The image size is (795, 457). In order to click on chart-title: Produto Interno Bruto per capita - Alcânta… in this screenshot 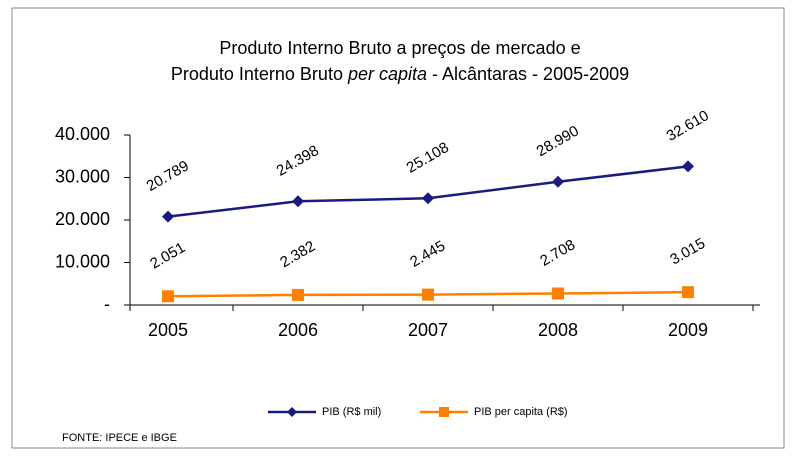, I will do `click(400, 74)`.